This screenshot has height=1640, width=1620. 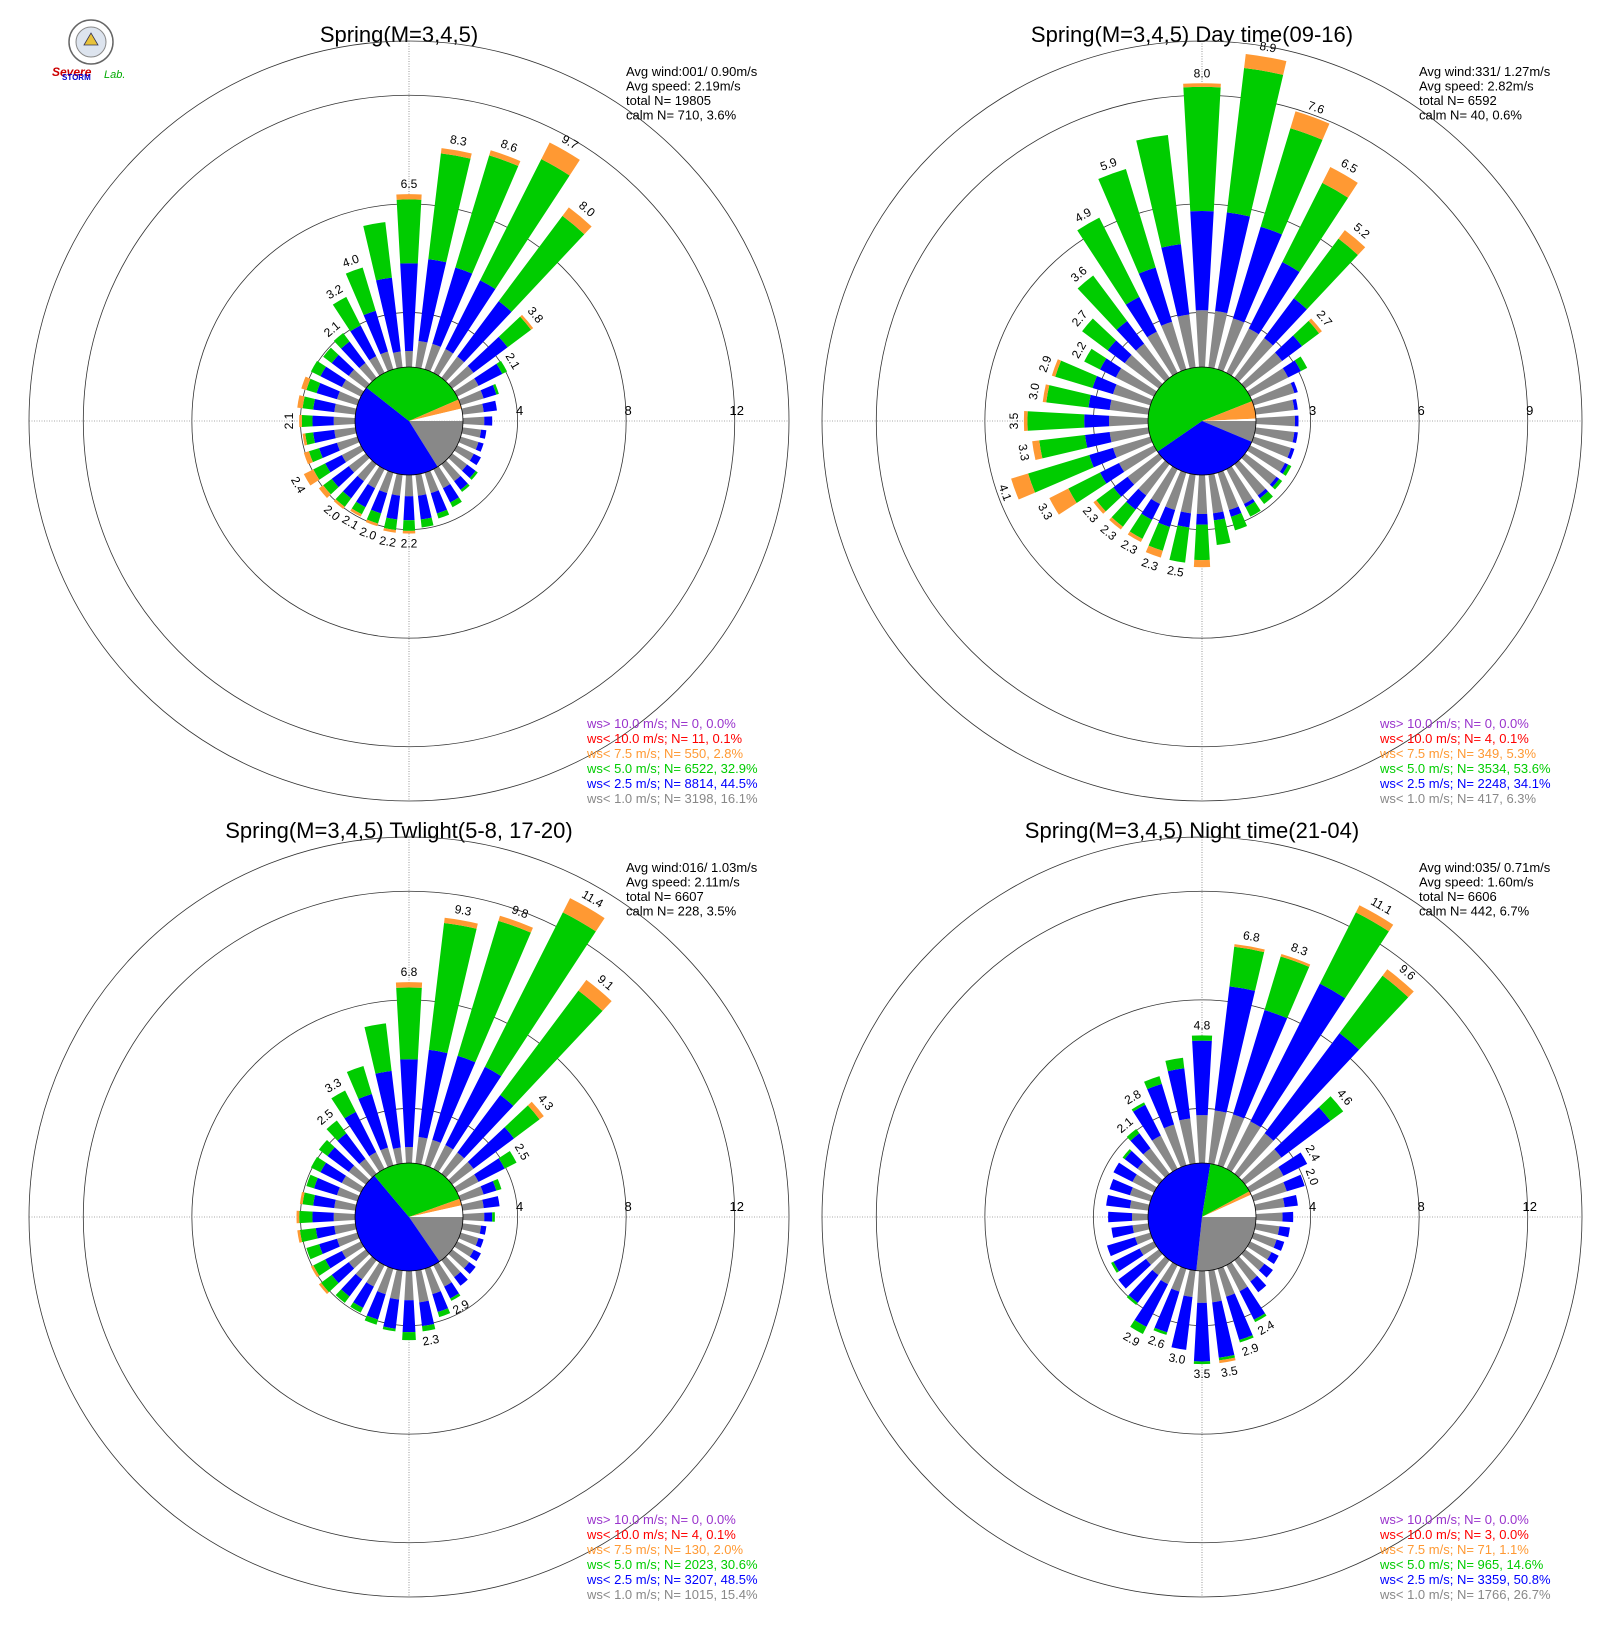 What do you see at coordinates (409, 1217) in the screenshot?
I see `pie-outline` at bounding box center [409, 1217].